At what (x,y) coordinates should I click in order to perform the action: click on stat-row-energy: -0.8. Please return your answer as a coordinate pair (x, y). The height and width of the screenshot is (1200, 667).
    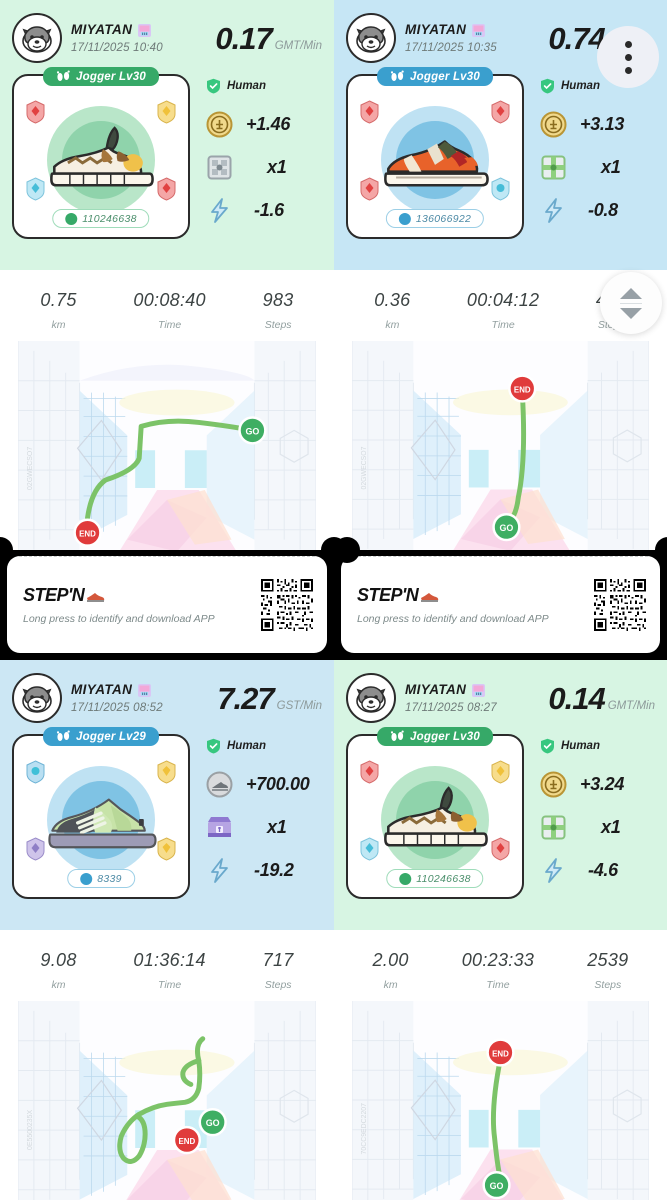
    Looking at the image, I should click on (596, 210).